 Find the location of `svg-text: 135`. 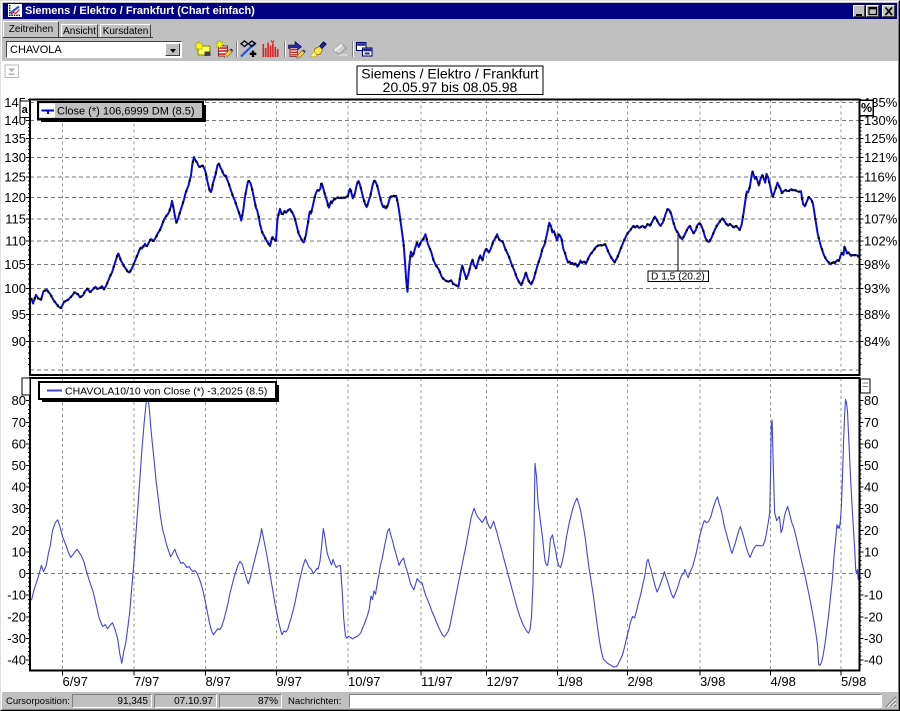

svg-text: 135 is located at coordinates (15, 138).